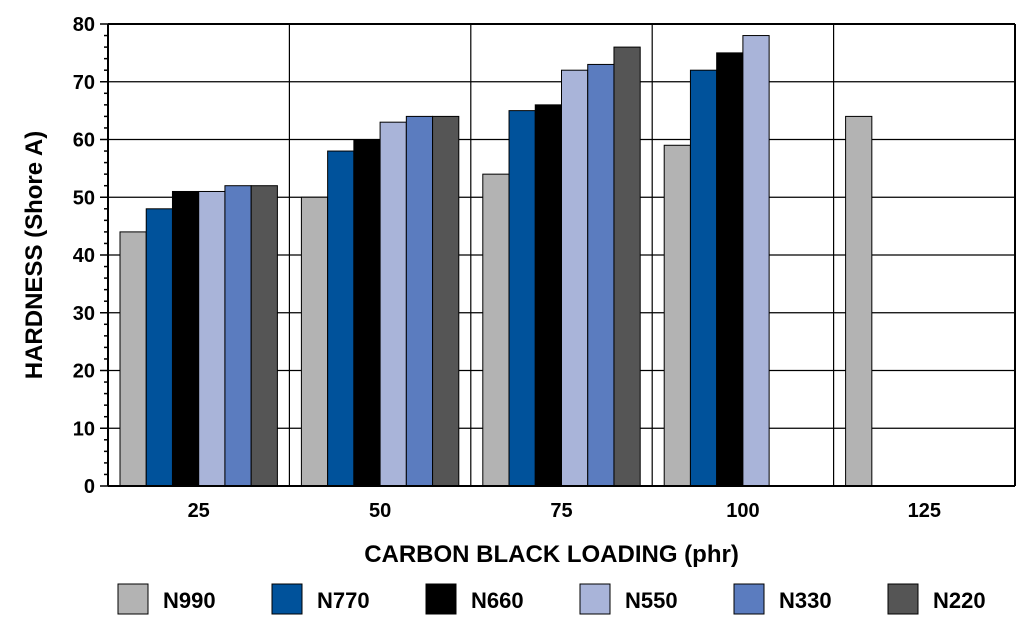 This screenshot has height=620, width=1021. What do you see at coordinates (34, 255) in the screenshot?
I see `y-axis-title: HARDNESS (Shore A)` at bounding box center [34, 255].